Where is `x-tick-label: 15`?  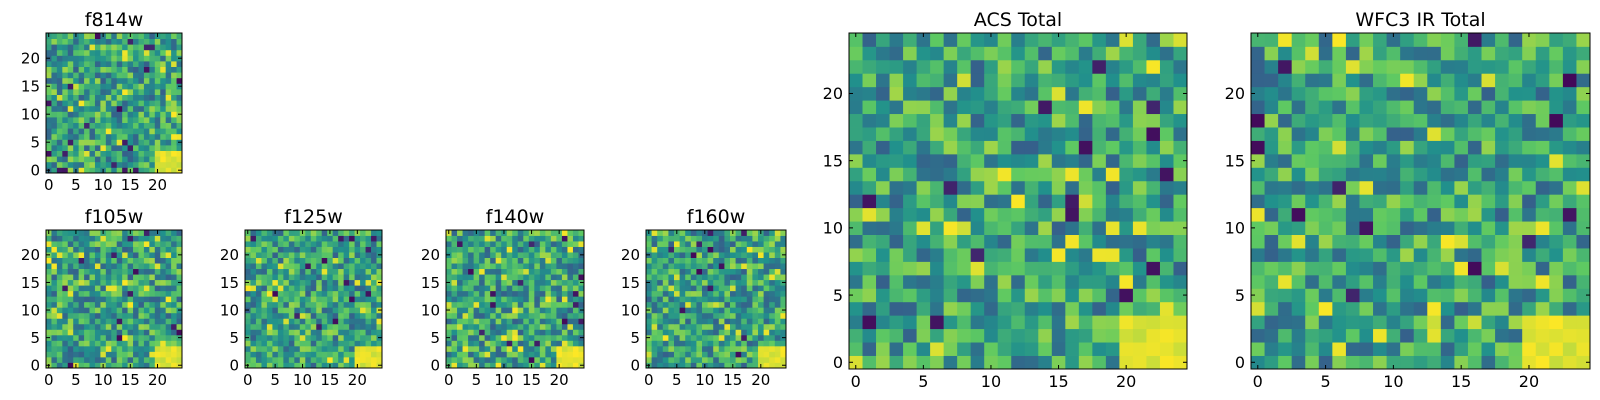 x-tick-label: 15 is located at coordinates (1058, 381).